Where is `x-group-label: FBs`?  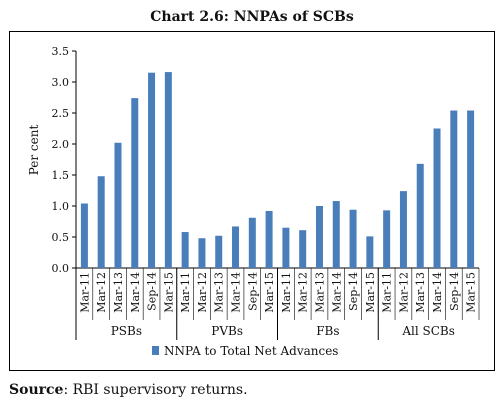
x-group-label: FBs is located at coordinates (327, 331).